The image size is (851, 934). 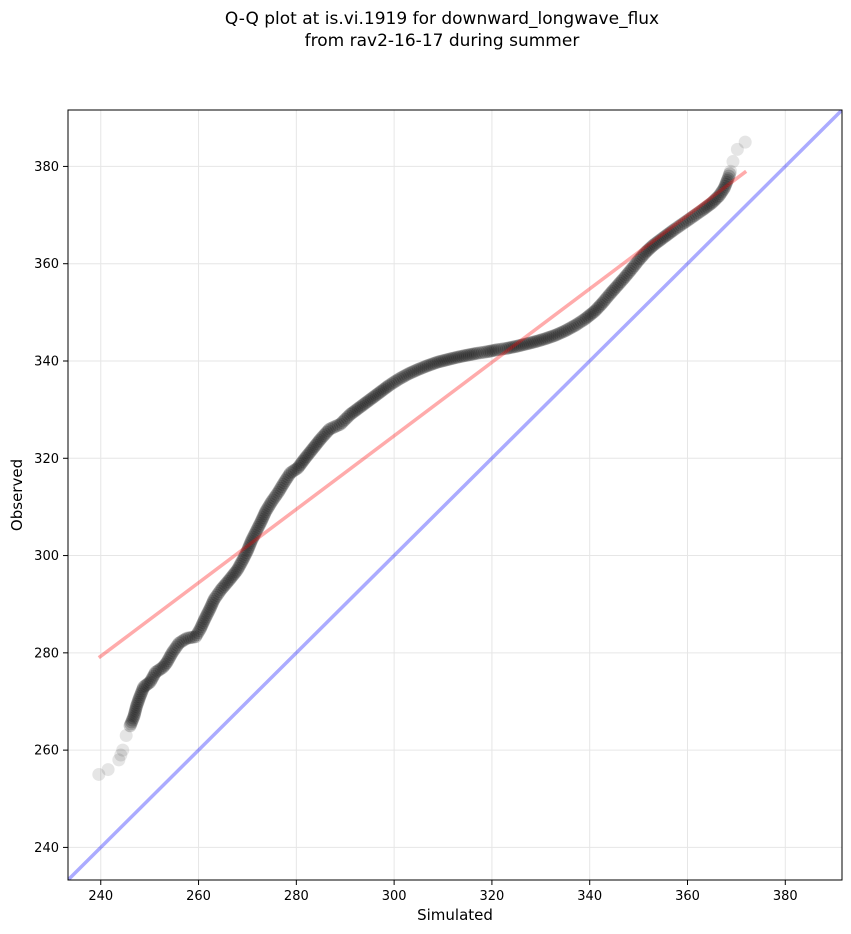 What do you see at coordinates (394, 896) in the screenshot?
I see `x-tick-label: 300` at bounding box center [394, 896].